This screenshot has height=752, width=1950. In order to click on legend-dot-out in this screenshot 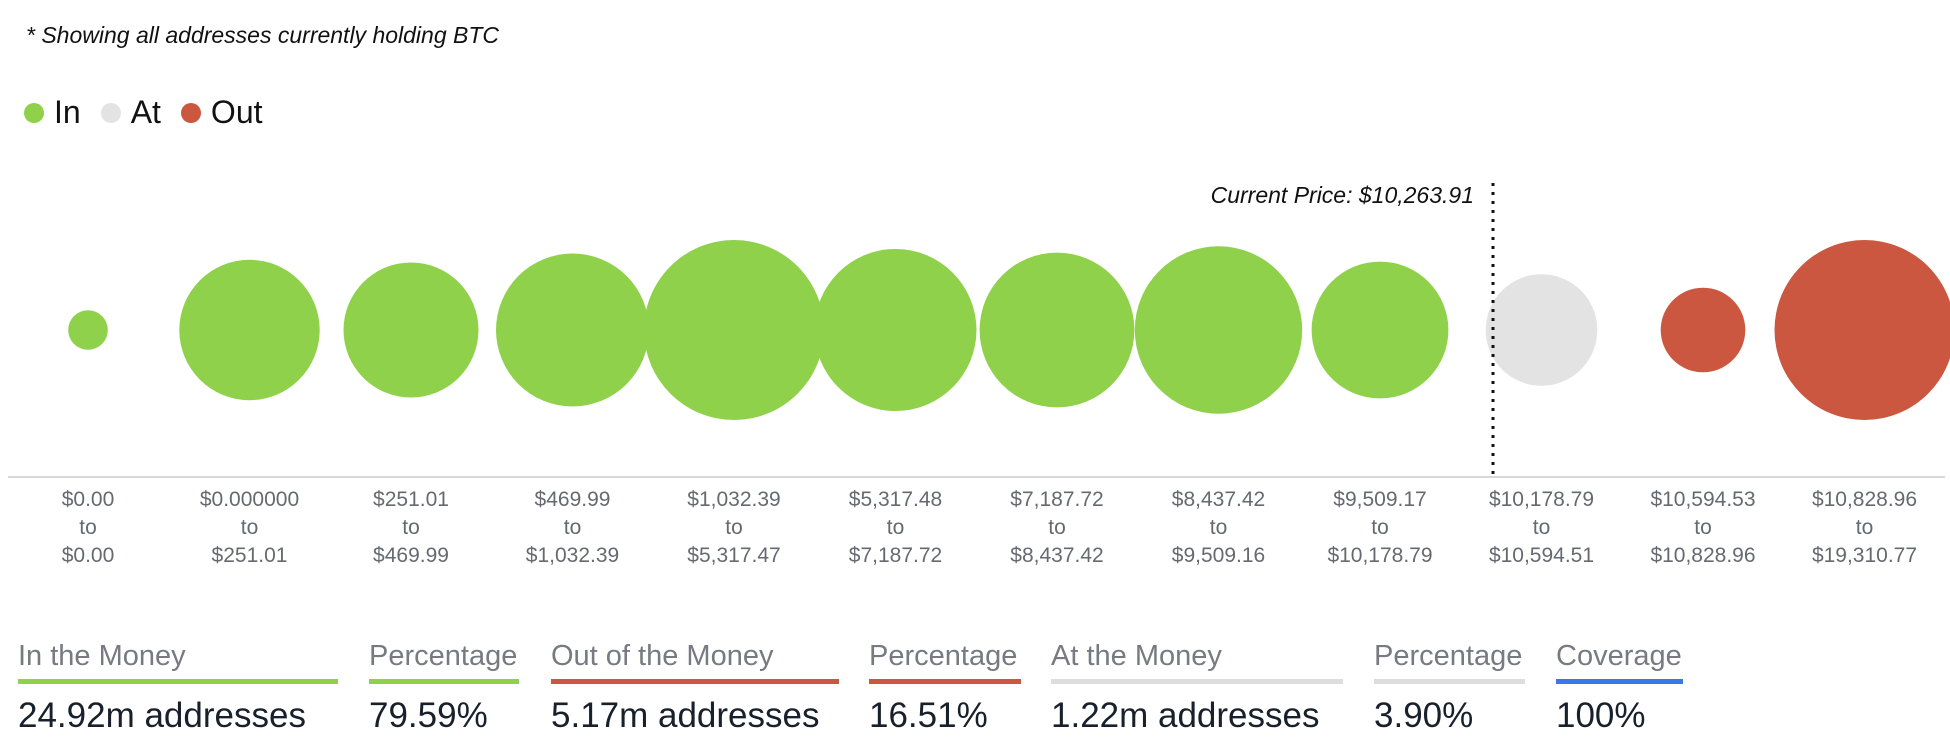, I will do `click(190, 112)`.